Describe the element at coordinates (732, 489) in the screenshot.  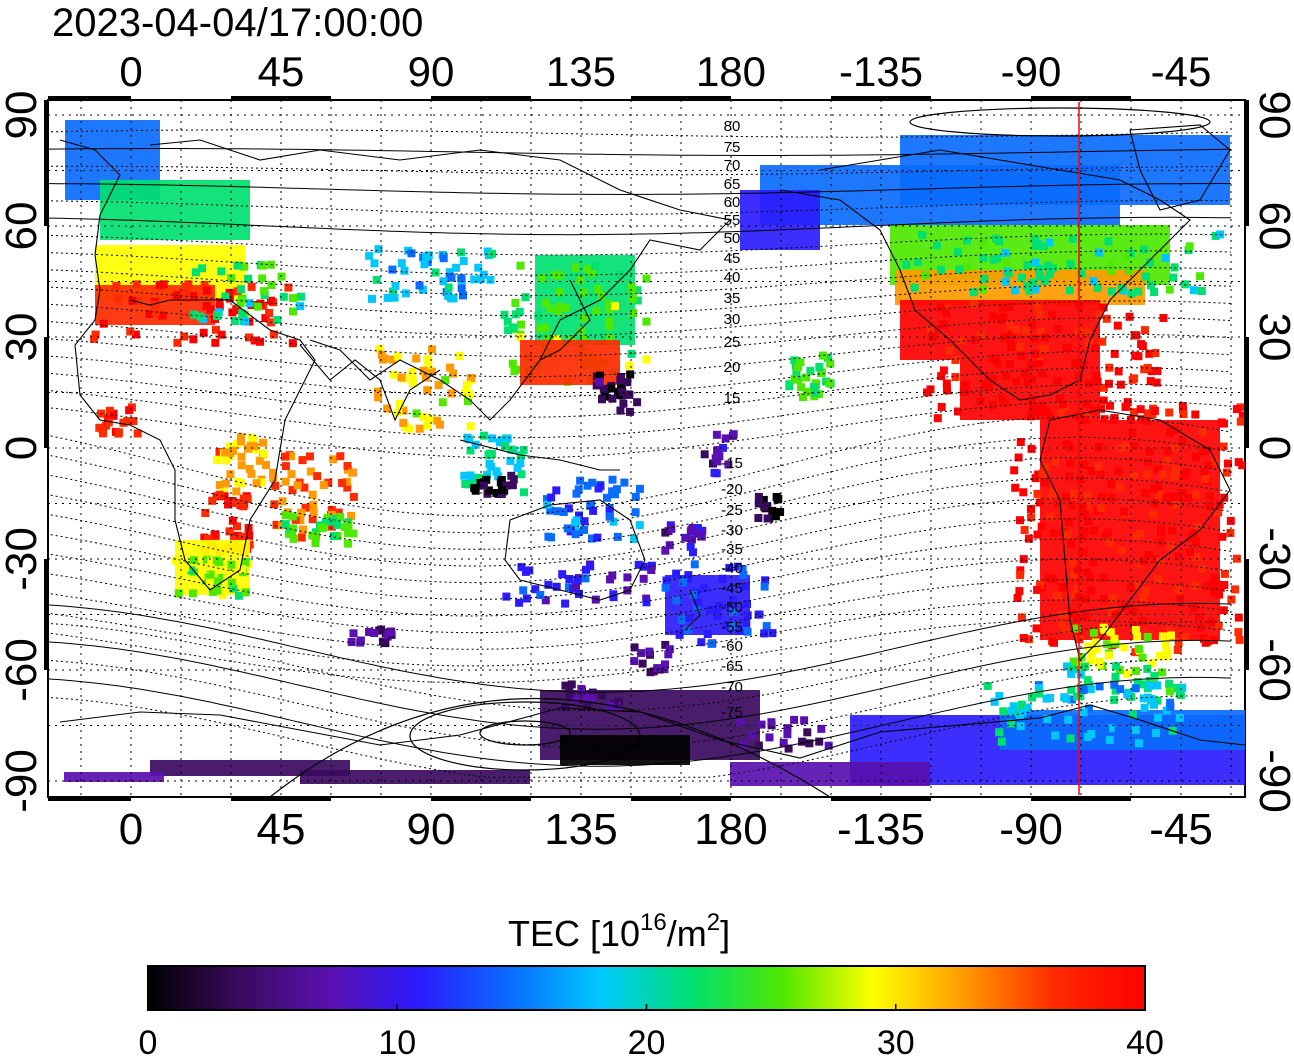
I see `mag-lat-label: -20` at that location.